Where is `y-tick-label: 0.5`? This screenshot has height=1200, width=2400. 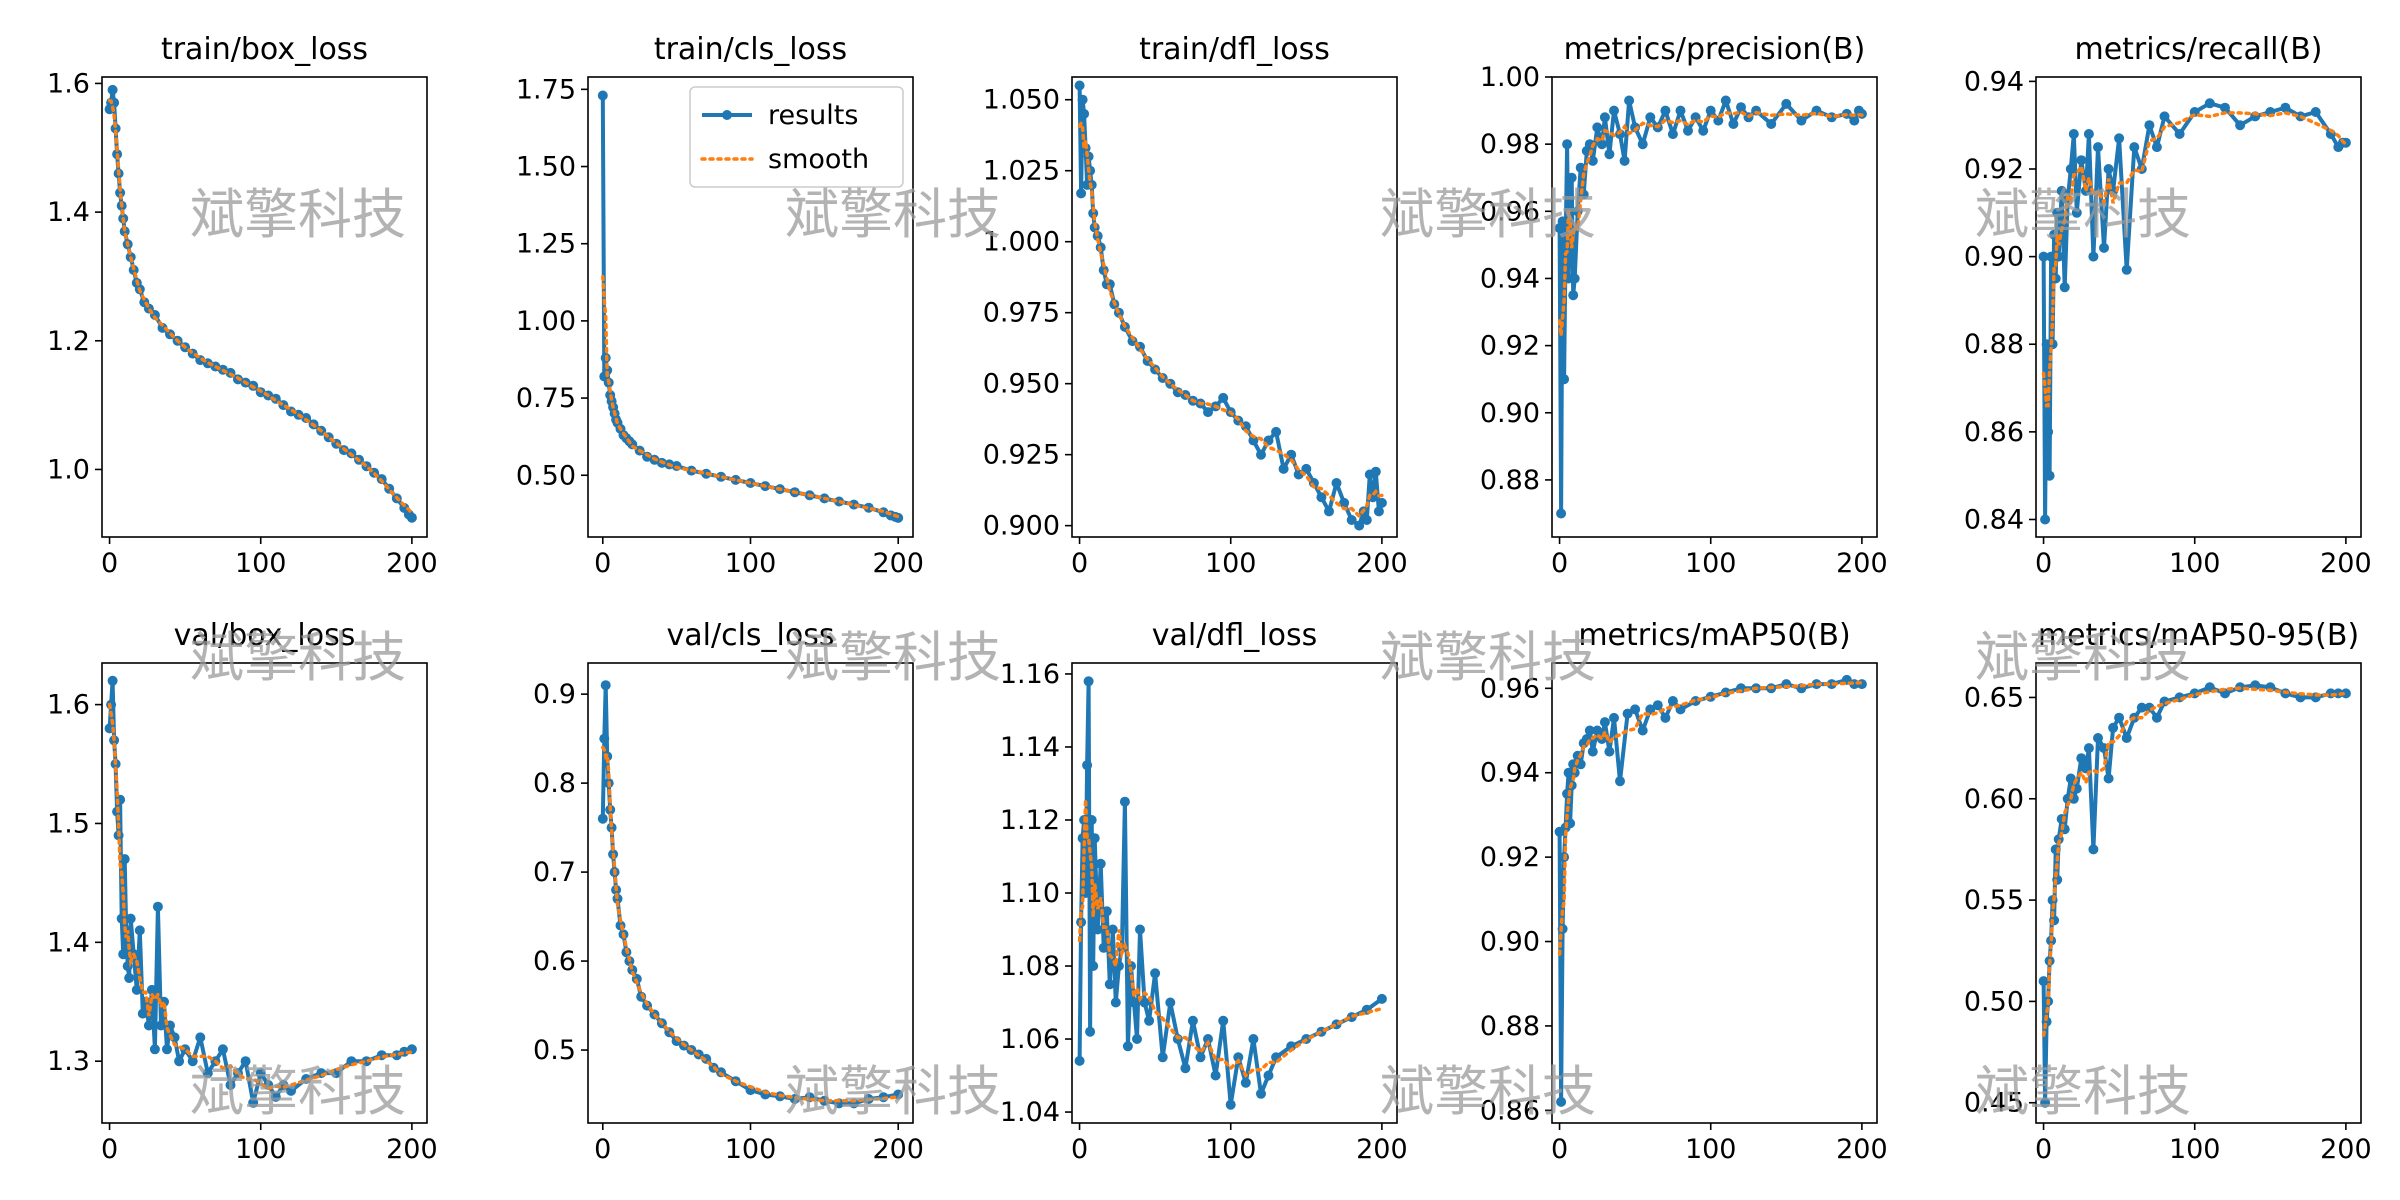
y-tick-label: 0.5 is located at coordinates (554, 1050).